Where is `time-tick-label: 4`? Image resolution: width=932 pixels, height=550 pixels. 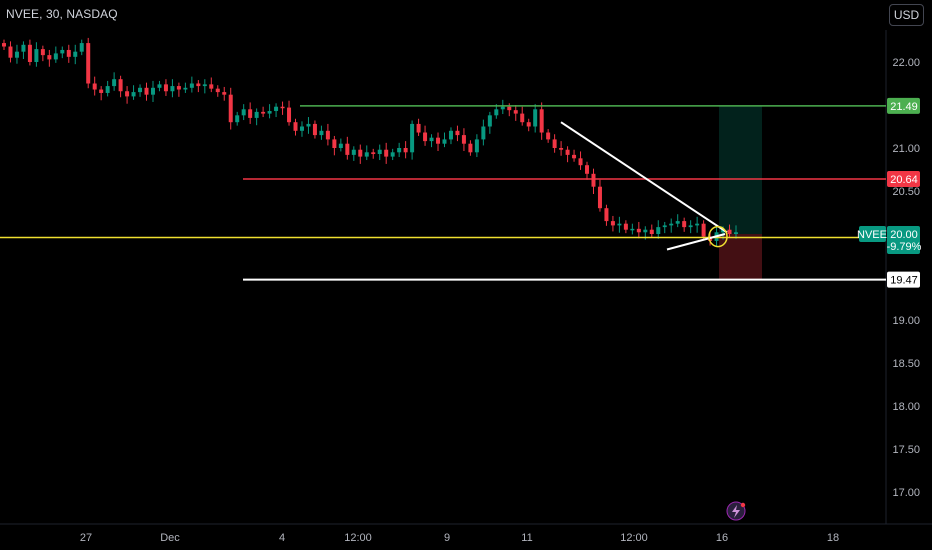
time-tick-label: 4 is located at coordinates (282, 538).